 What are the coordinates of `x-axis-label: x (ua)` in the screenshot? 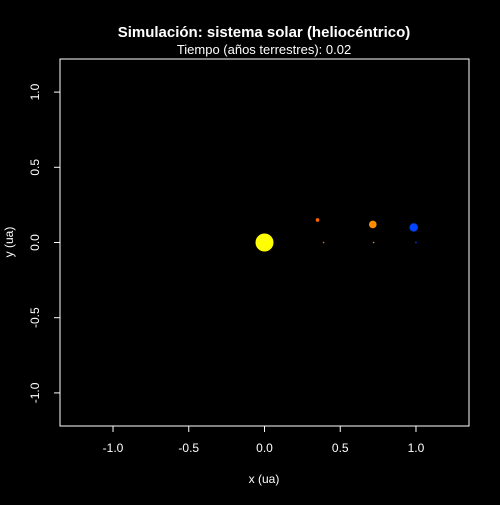 It's located at (264, 479).